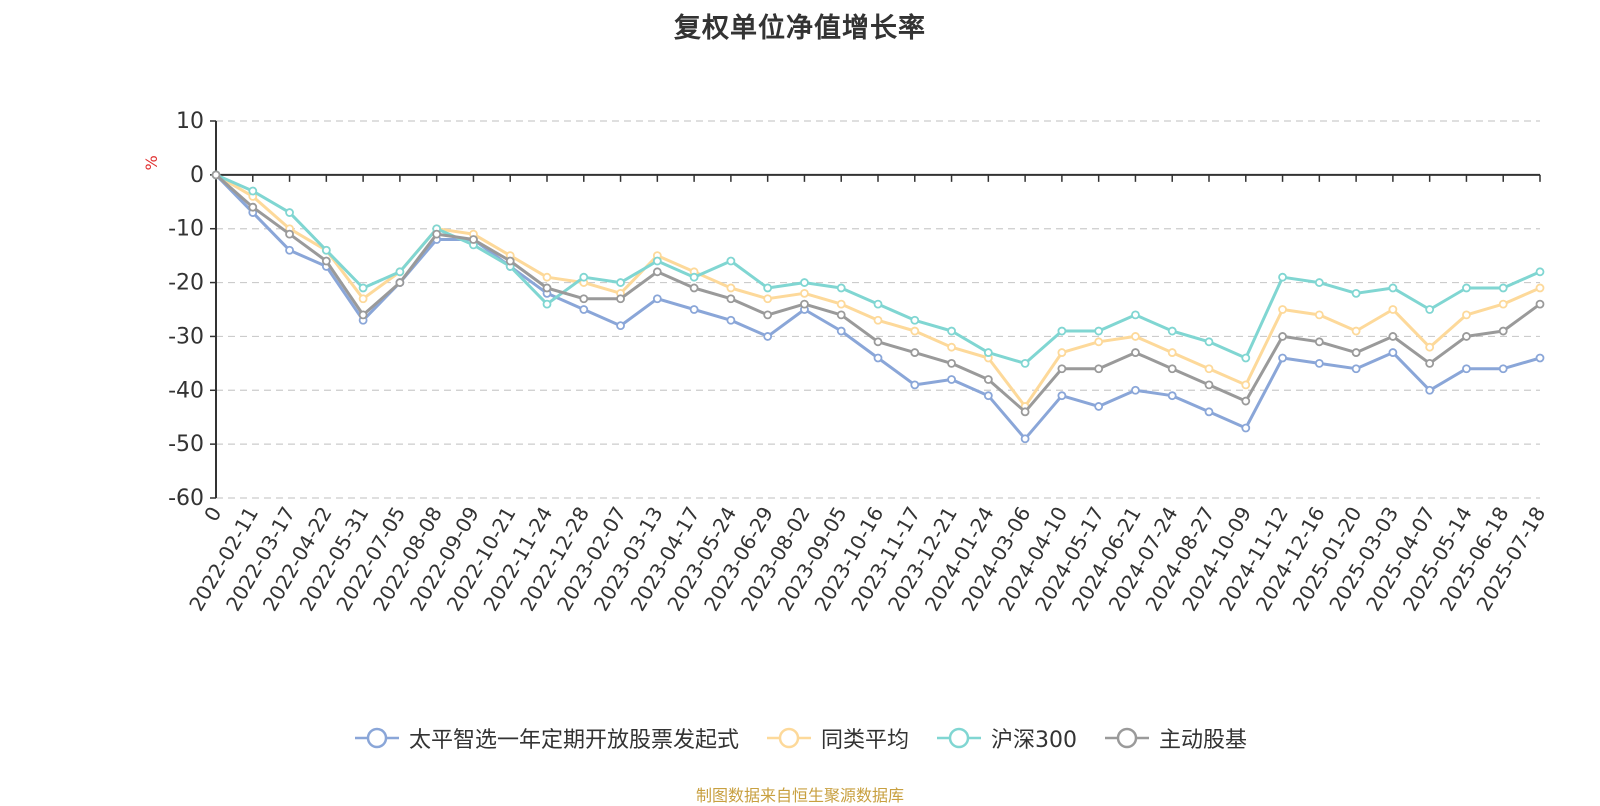 The width and height of the screenshot is (1600, 806). What do you see at coordinates (573, 740) in the screenshot?
I see `legend-label: 太平智选一年定期开放股票发起式` at bounding box center [573, 740].